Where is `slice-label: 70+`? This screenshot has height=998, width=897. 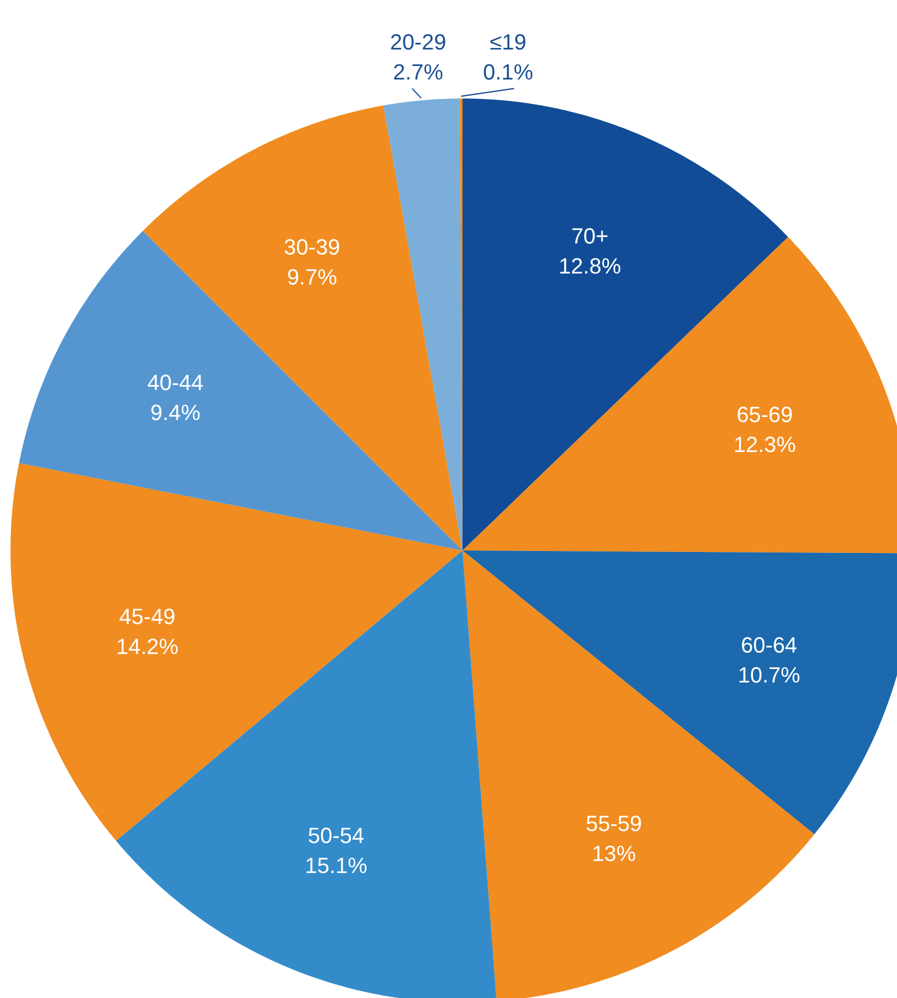
slice-label: 70+ is located at coordinates (590, 236).